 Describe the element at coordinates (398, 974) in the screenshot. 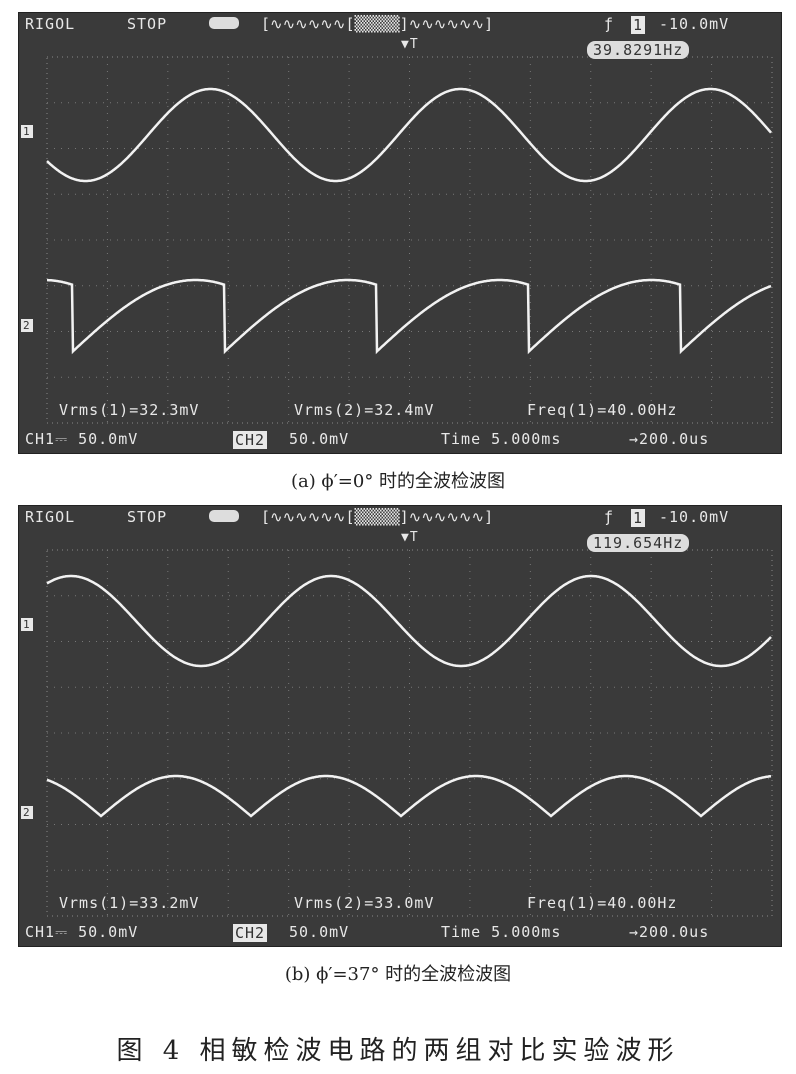

I see `subfigure-caption: (b) ϕ′=37° 时的全波检波图` at that location.